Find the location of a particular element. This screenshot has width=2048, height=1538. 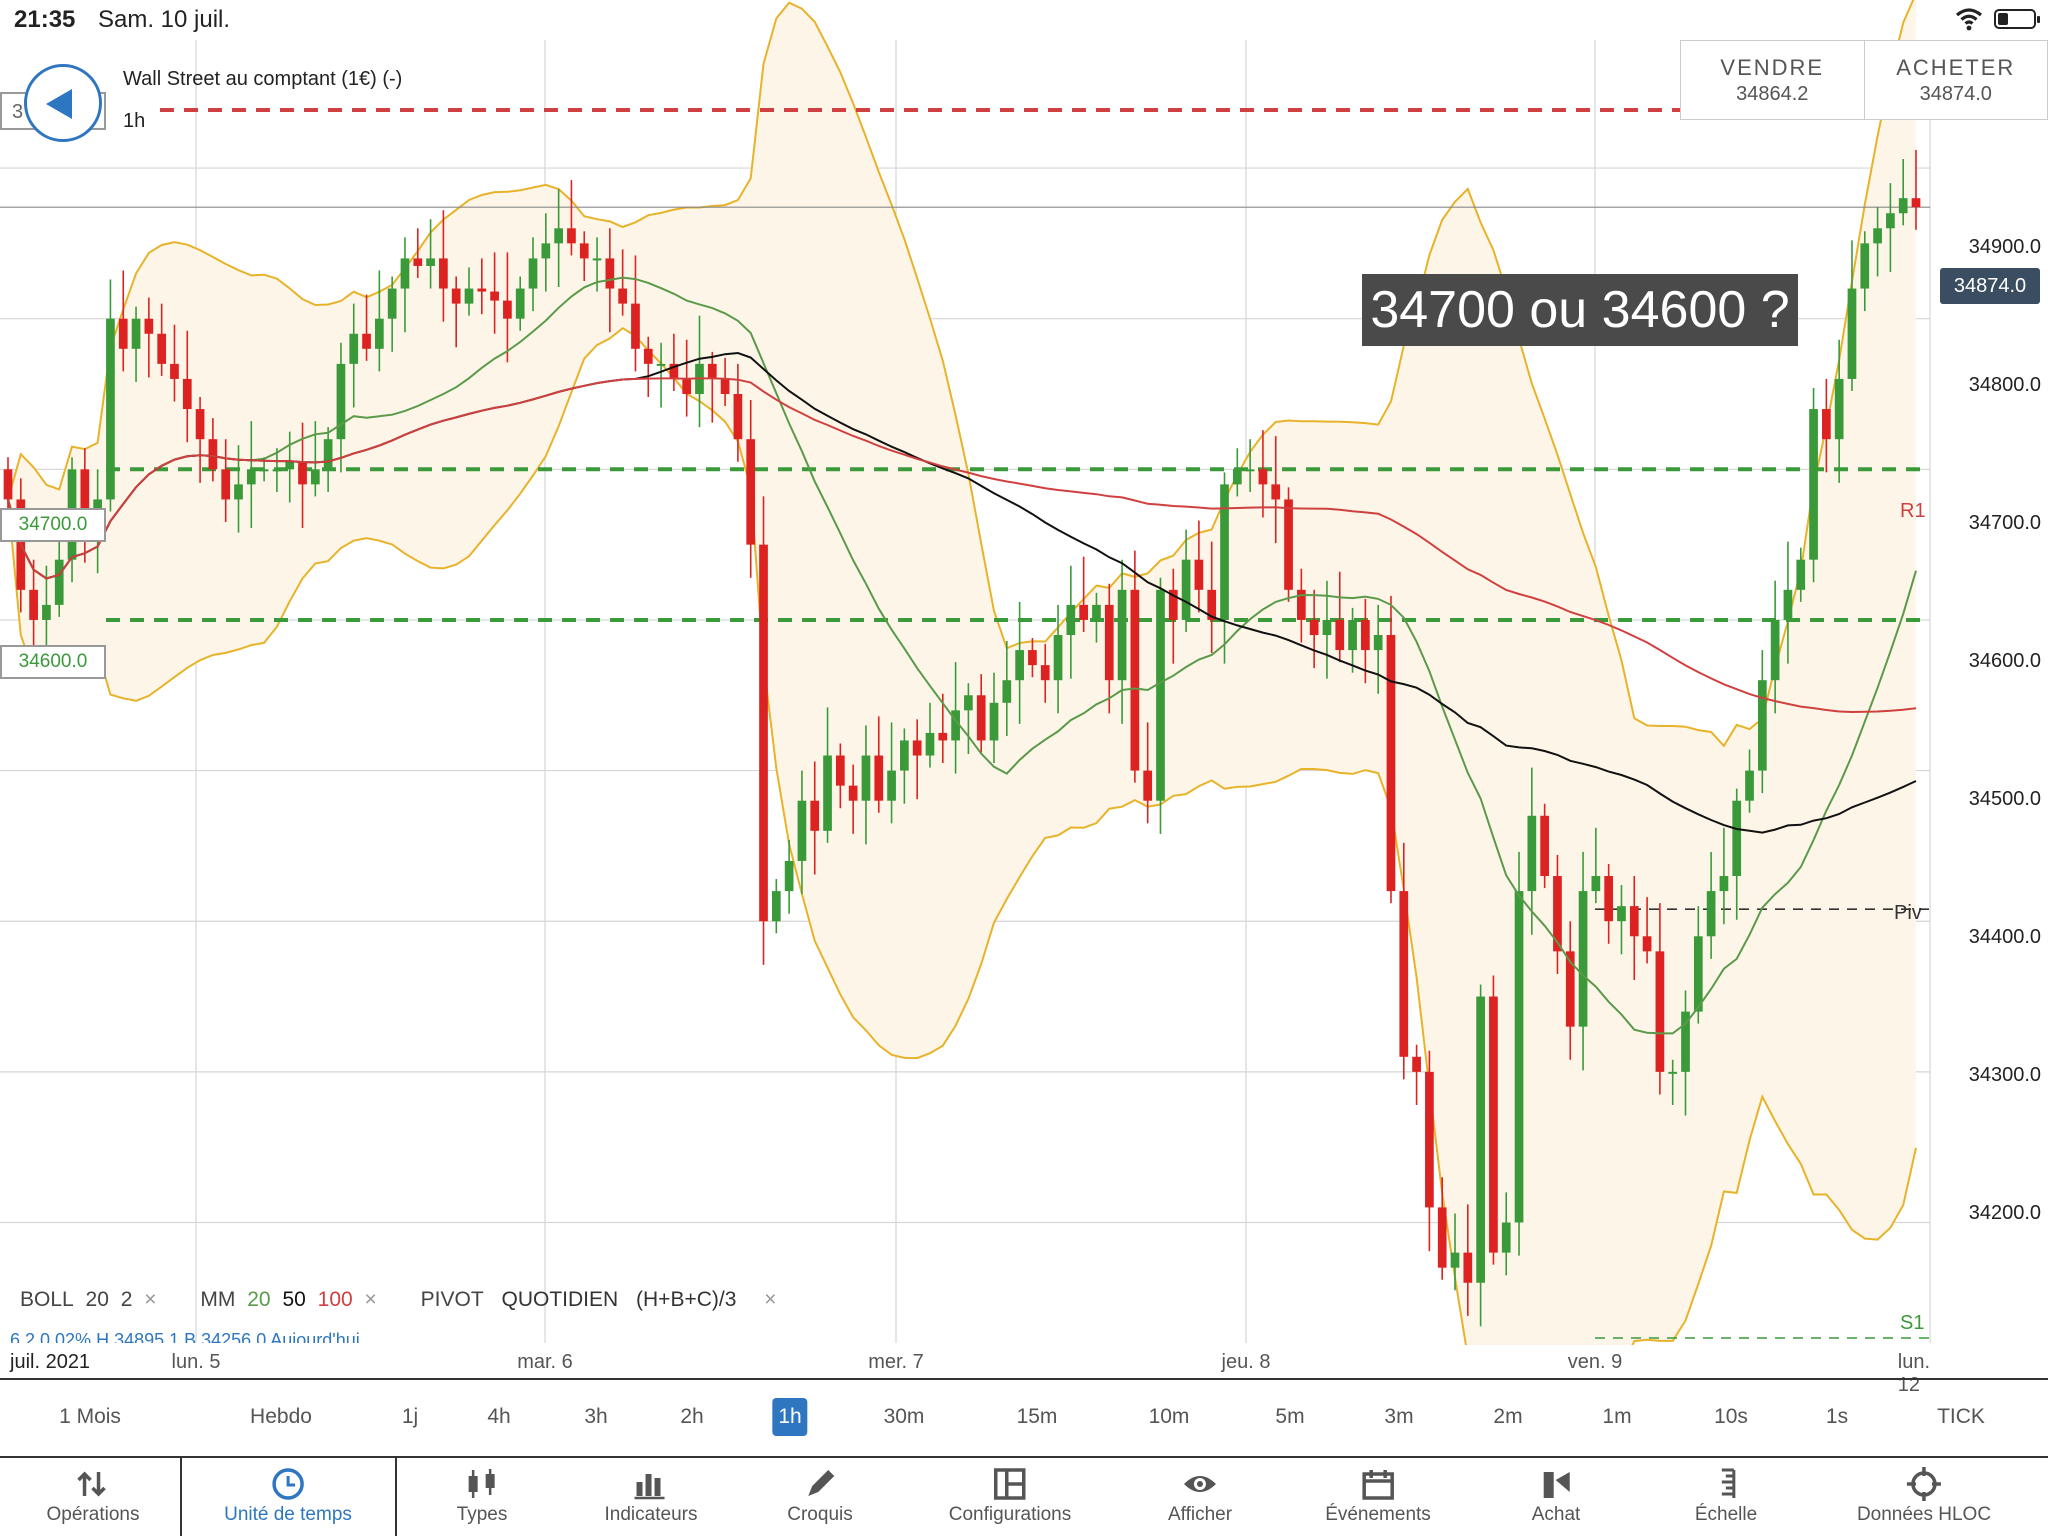

remove-mm-icon: × is located at coordinates (370, 1299).